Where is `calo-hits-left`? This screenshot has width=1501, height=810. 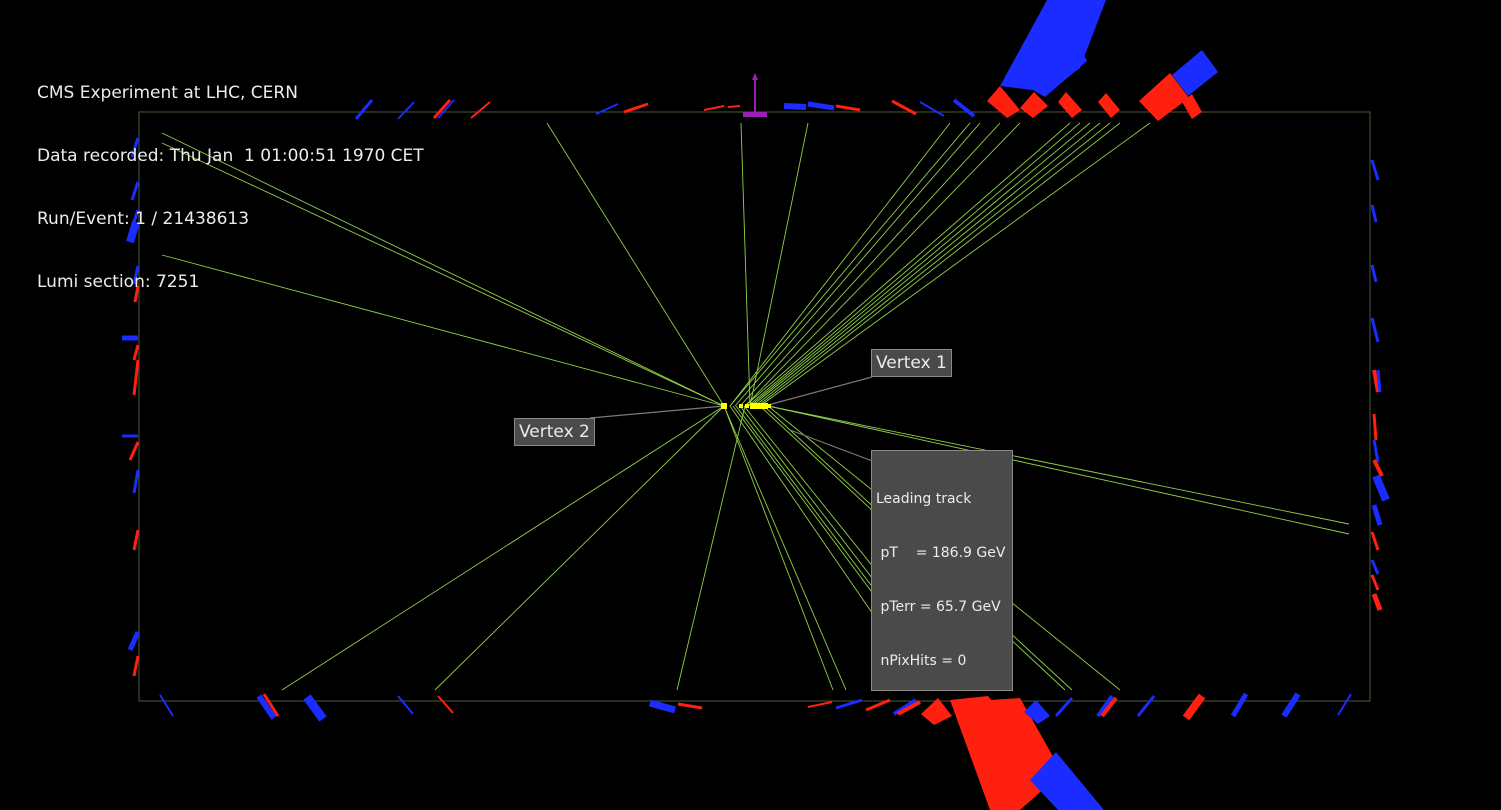
calo-hits-left is located at coordinates (131, 407).